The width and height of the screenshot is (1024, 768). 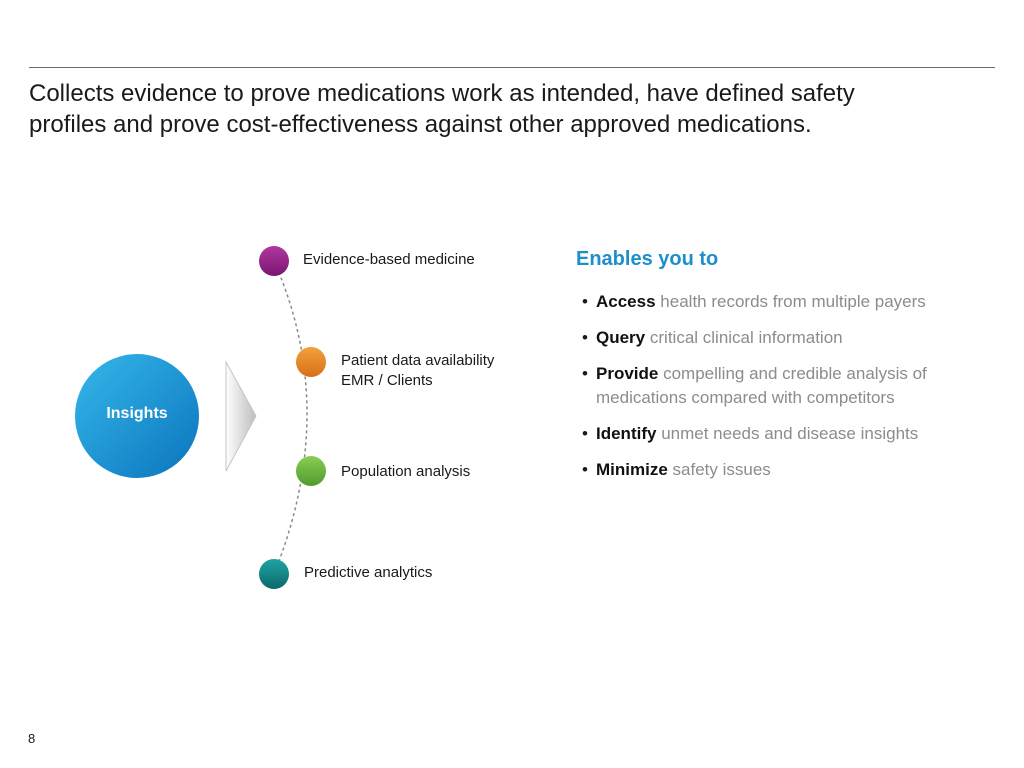 I want to click on node-label-line: Evidence-based medicine, so click(x=389, y=259).